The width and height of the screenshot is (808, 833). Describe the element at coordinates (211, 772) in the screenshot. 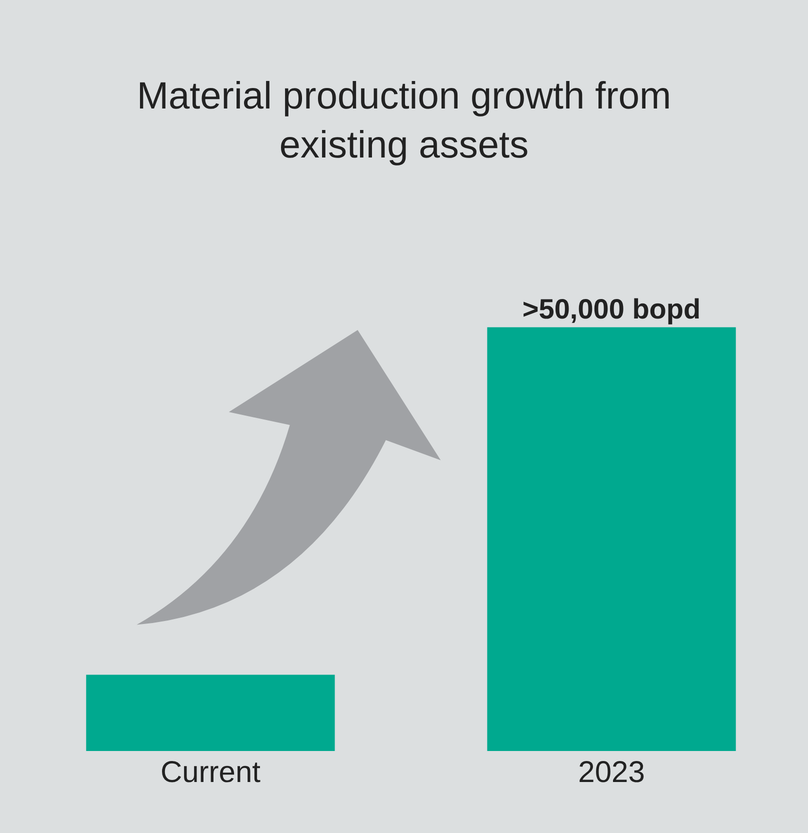

I see `x-tick-label: Current` at that location.